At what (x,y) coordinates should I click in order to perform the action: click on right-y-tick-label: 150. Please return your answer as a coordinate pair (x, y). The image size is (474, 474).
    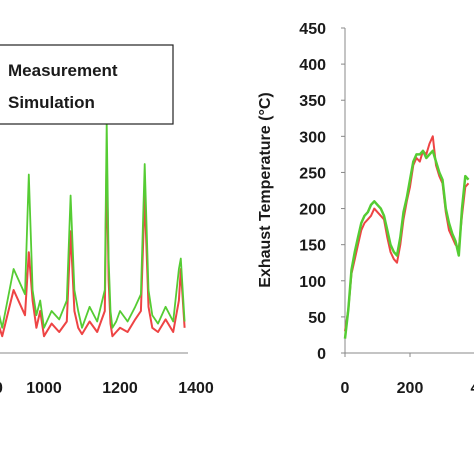
    Looking at the image, I should click on (312, 246).